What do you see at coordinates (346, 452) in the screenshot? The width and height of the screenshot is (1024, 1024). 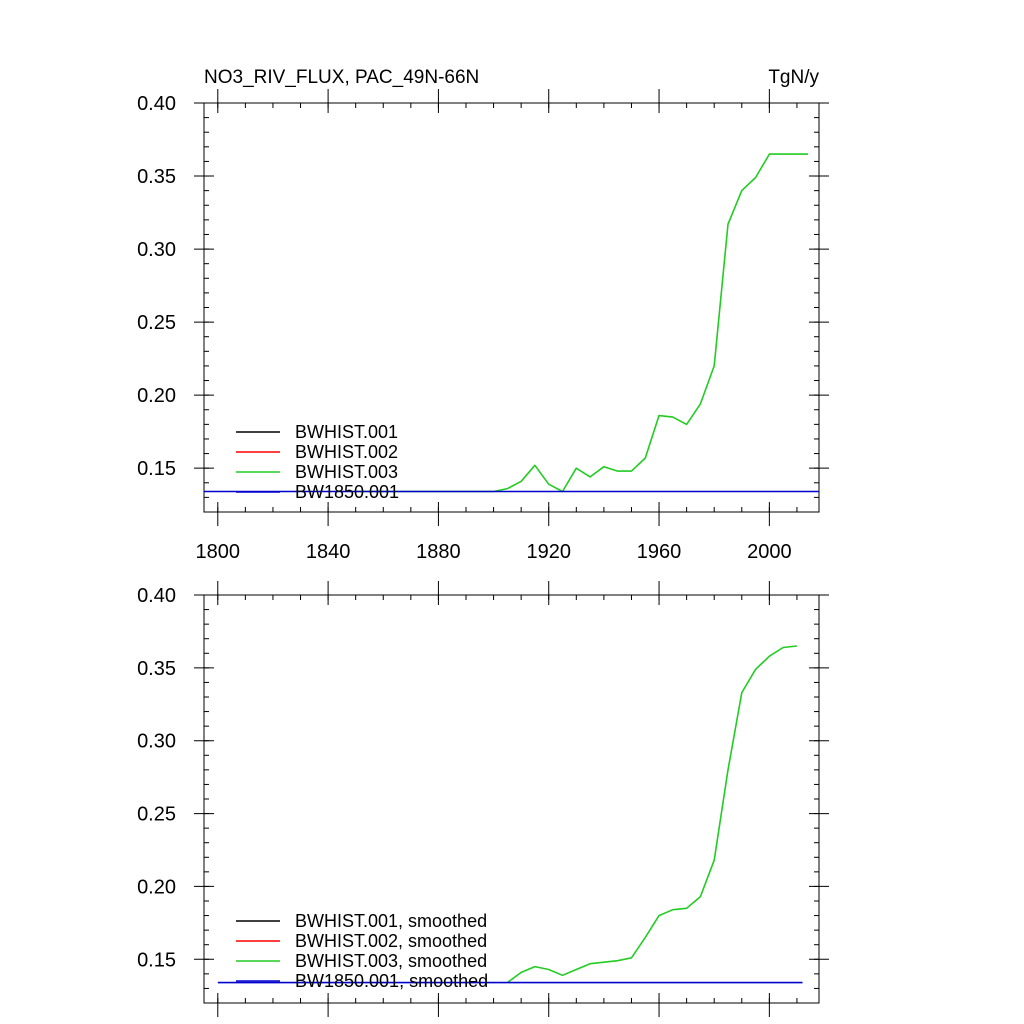 I see `legend-label: BWHIST.002` at bounding box center [346, 452].